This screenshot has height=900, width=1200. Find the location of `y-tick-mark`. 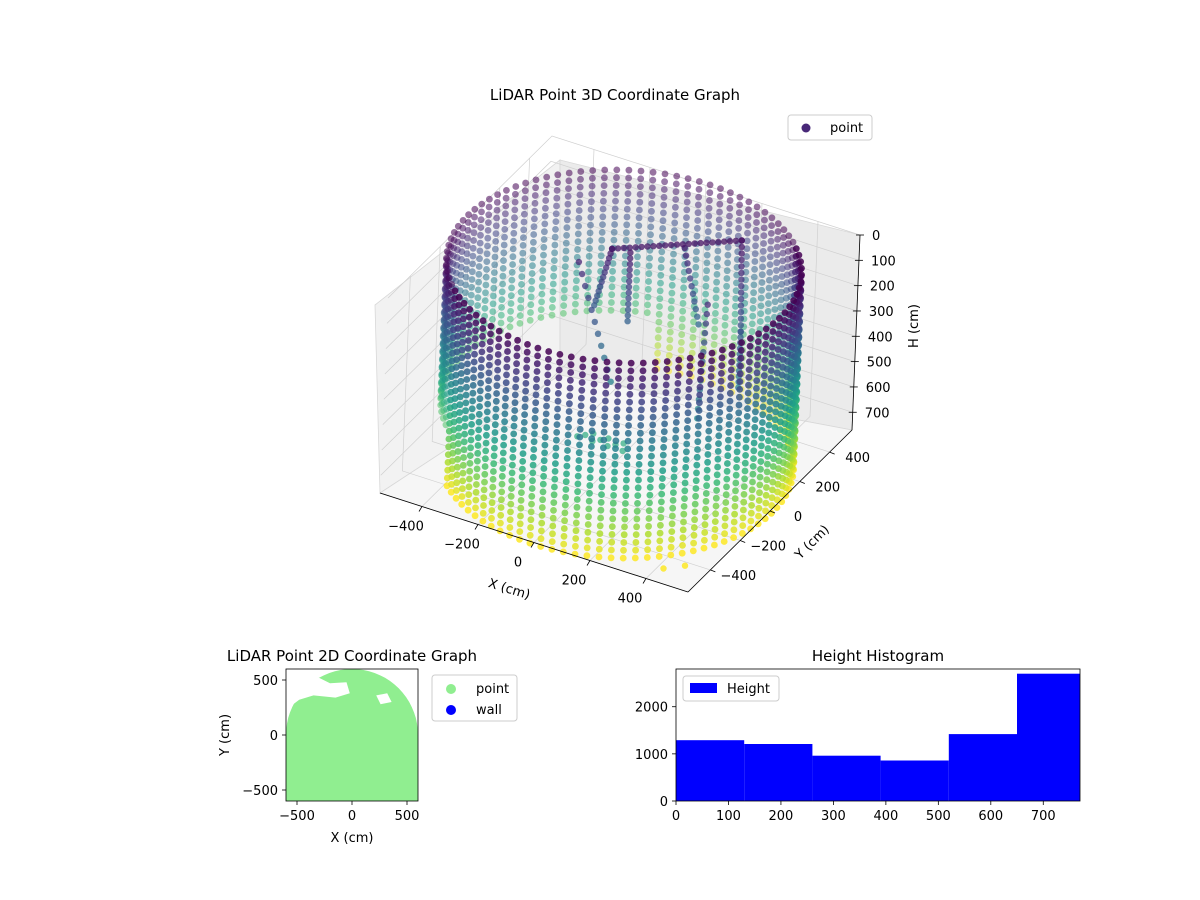

y-tick-mark is located at coordinates (743, 541).